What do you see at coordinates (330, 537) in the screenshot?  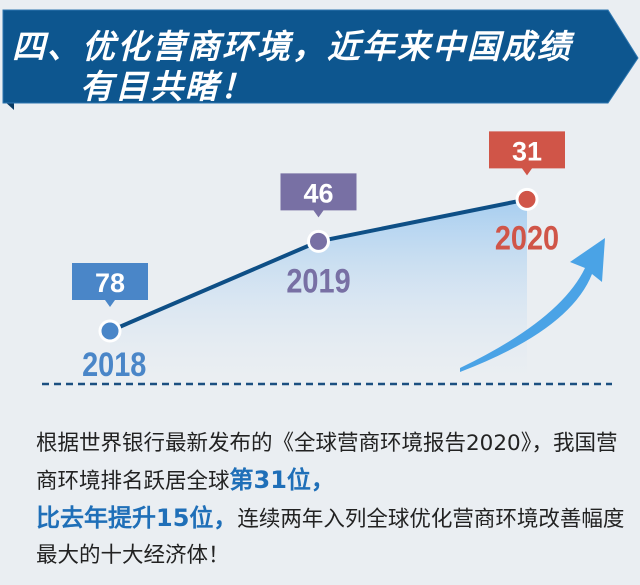 I see `description-text-2: 连续两年入列全球优化营商环境改善幅度最大的十大经济体！` at bounding box center [330, 537].